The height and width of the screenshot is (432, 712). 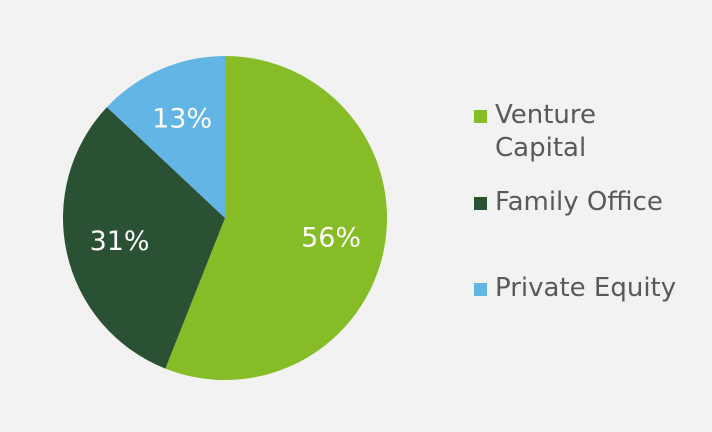 I want to click on legend-swatch-family-office, so click(x=480, y=203).